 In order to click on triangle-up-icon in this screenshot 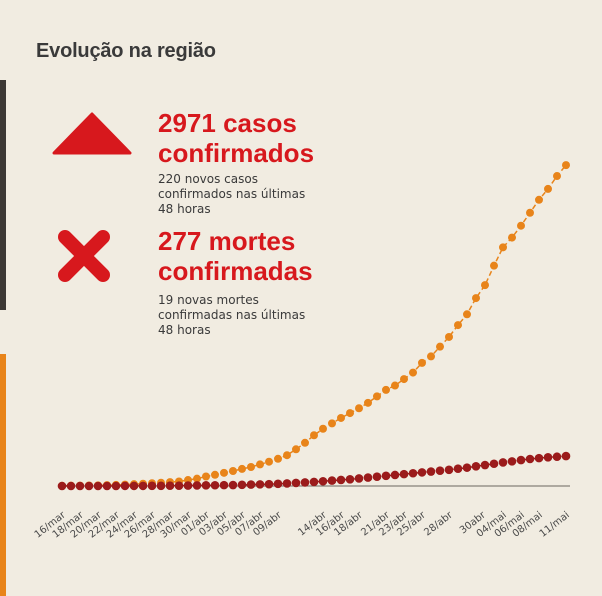, I will do `click(92, 133)`.